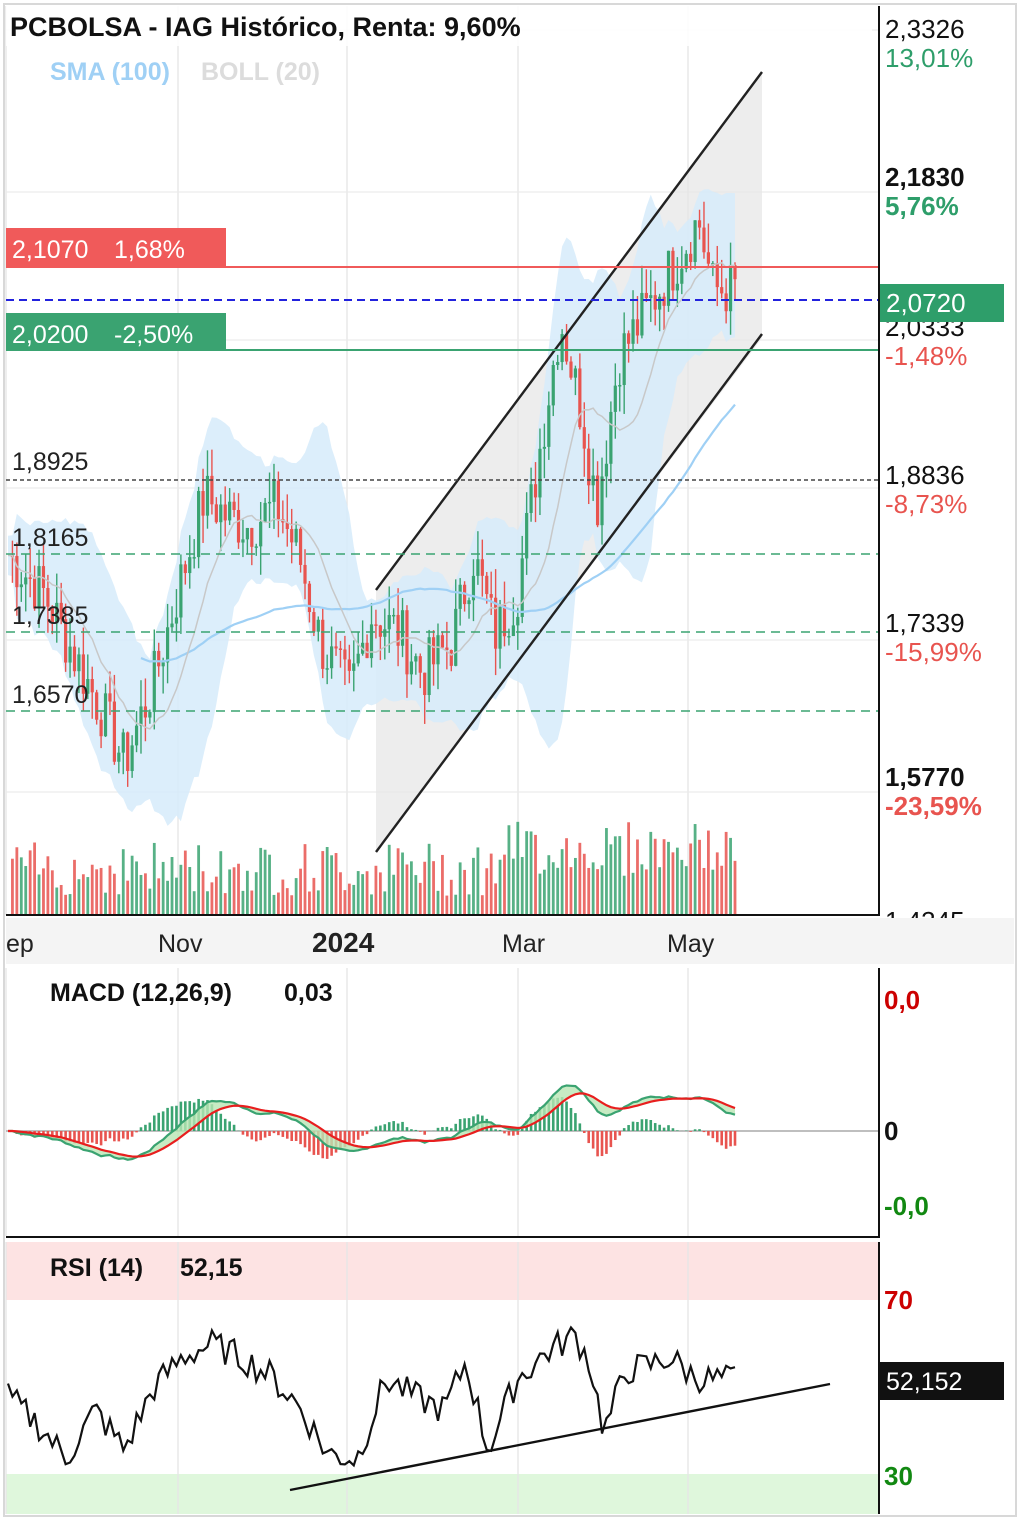 The image size is (1020, 1520). I want to click on boll-legend: BOLL (20), so click(260, 72).